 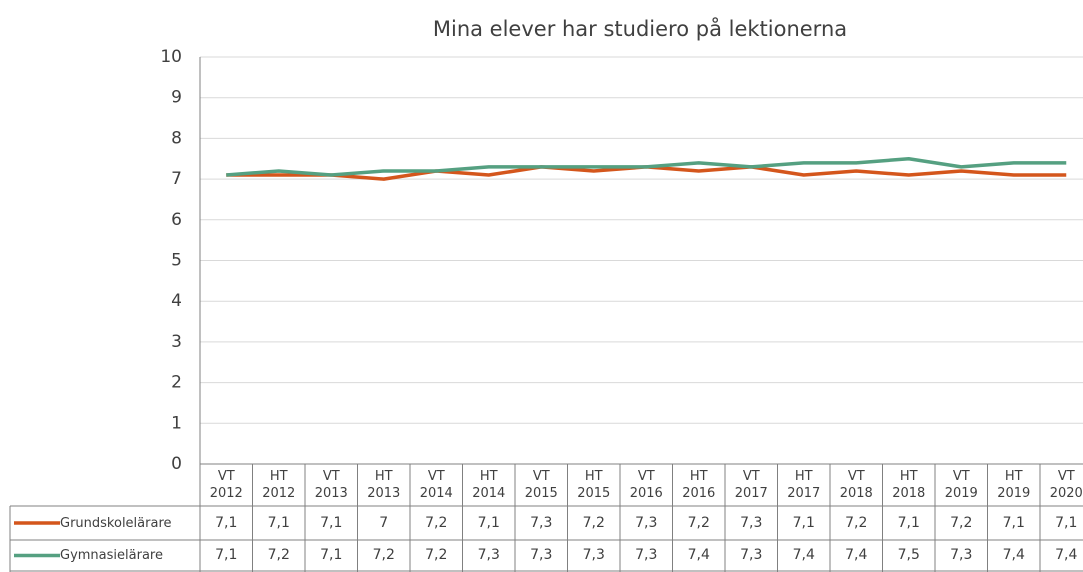 I want to click on y-tick-label: 8, so click(x=176, y=138).